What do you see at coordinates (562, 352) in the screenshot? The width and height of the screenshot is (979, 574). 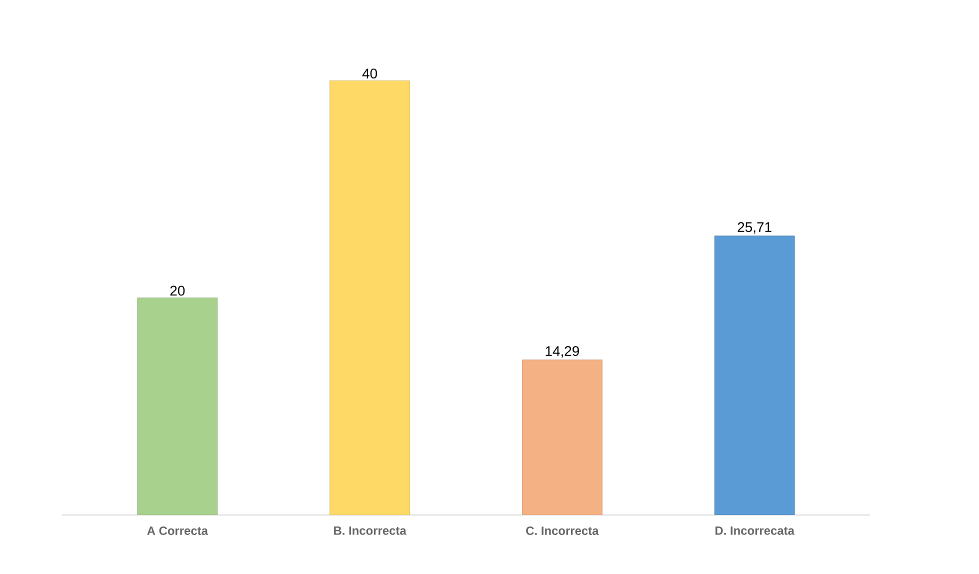 I see `data-label: 14,29` at bounding box center [562, 352].